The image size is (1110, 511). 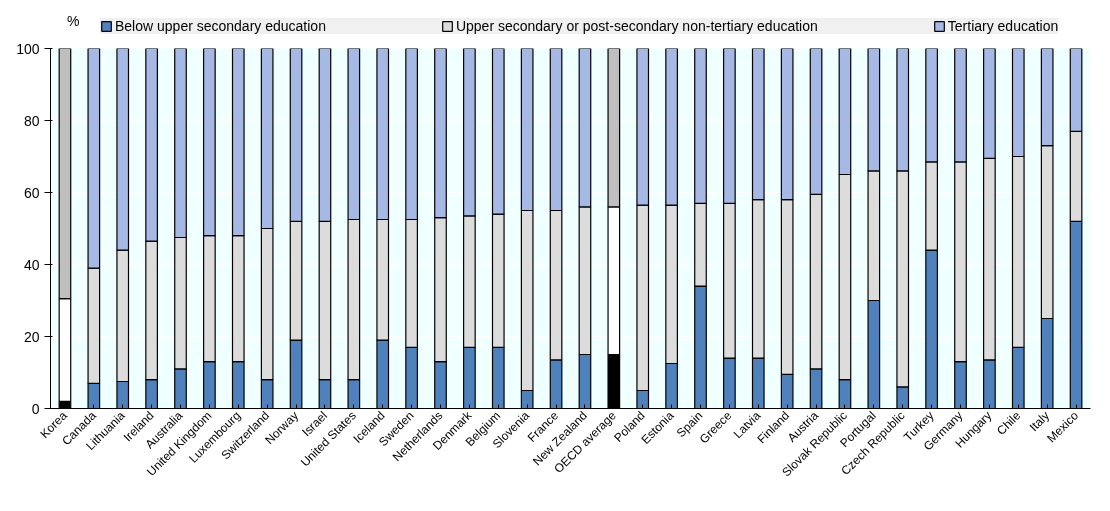 What do you see at coordinates (28, 48) in the screenshot?
I see `y-tick-label: 100` at bounding box center [28, 48].